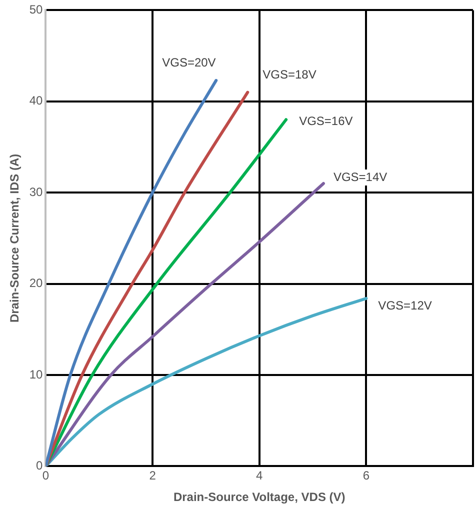  What do you see at coordinates (36, 191) in the screenshot?
I see `y-tick-label: 30` at bounding box center [36, 191].